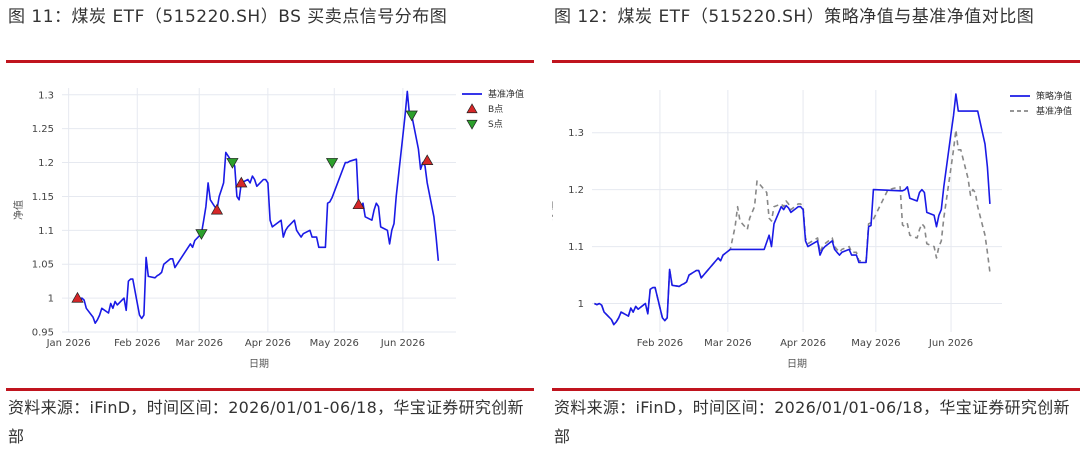  What do you see at coordinates (43, 265) in the screenshot?
I see `y-tick-label: 1.05` at bounding box center [43, 265].